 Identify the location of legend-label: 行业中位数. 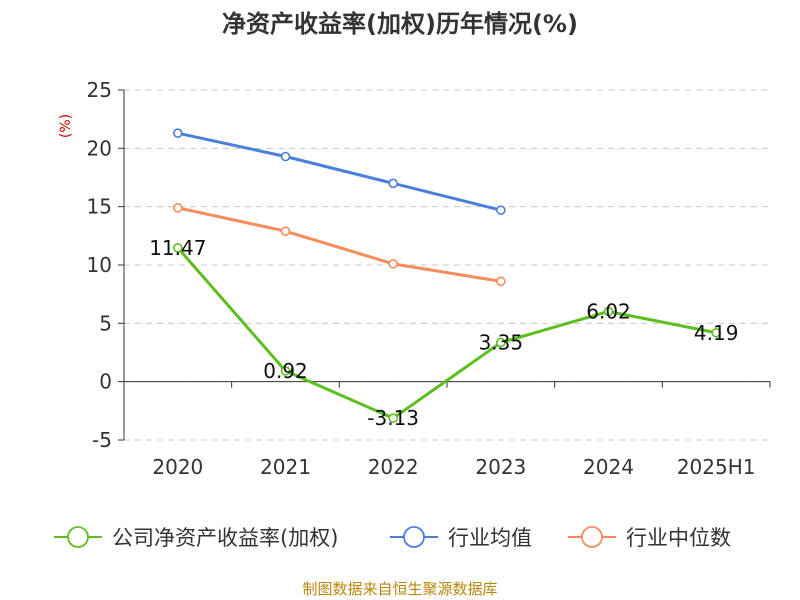
(678, 538).